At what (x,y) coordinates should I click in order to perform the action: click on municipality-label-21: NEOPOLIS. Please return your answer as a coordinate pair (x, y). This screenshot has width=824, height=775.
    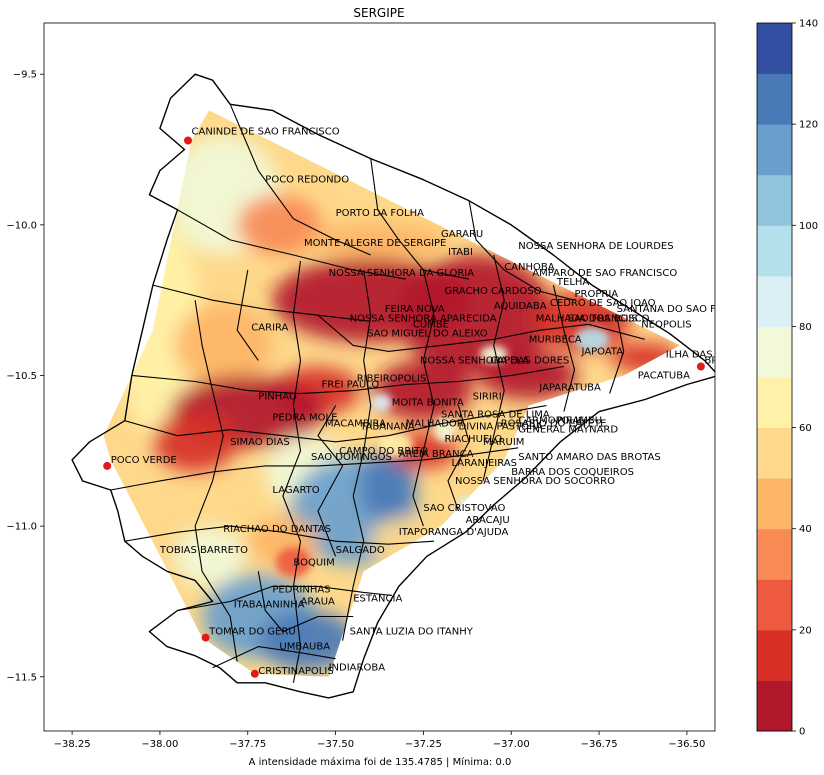
    Looking at the image, I should click on (666, 324).